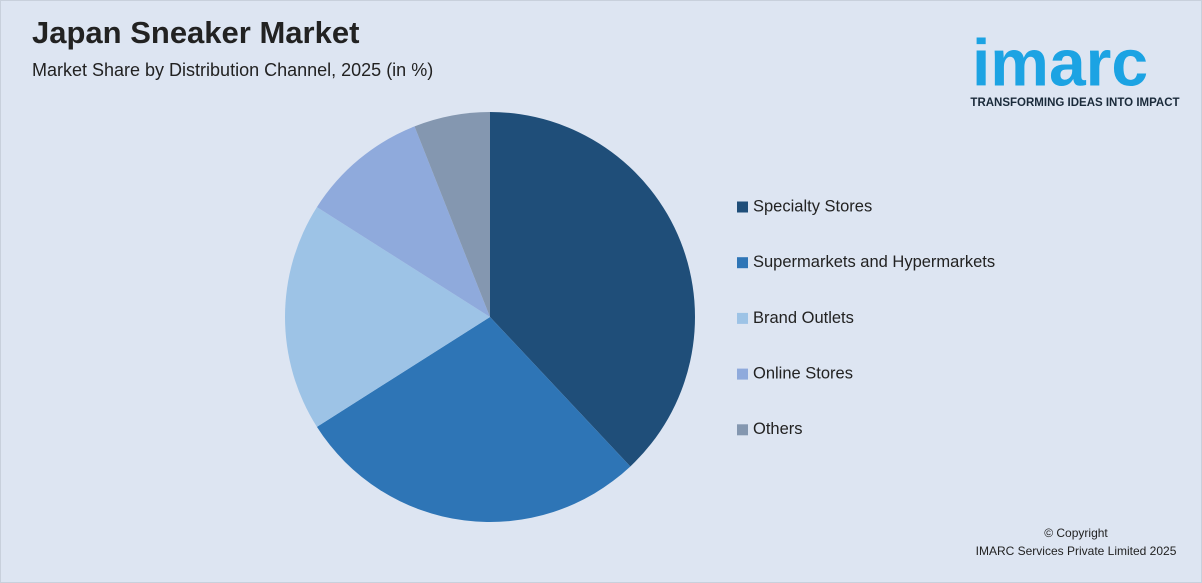 The height and width of the screenshot is (583, 1202). I want to click on legend-label: Specialty Stores, so click(812, 206).